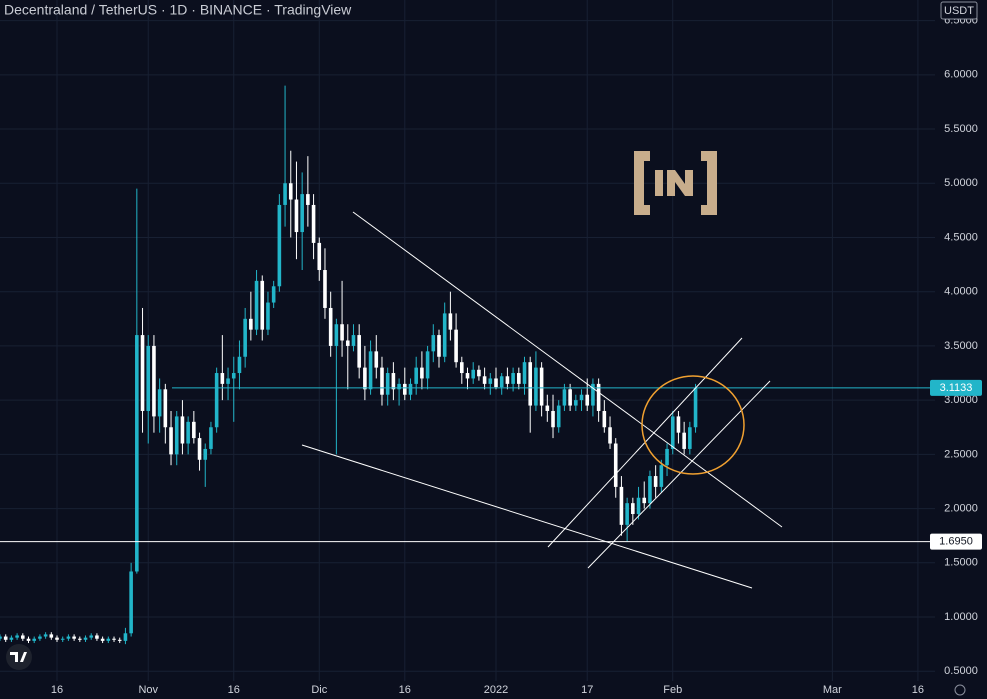 This screenshot has width=987, height=699. I want to click on currency-label: USDT, so click(959, 11).